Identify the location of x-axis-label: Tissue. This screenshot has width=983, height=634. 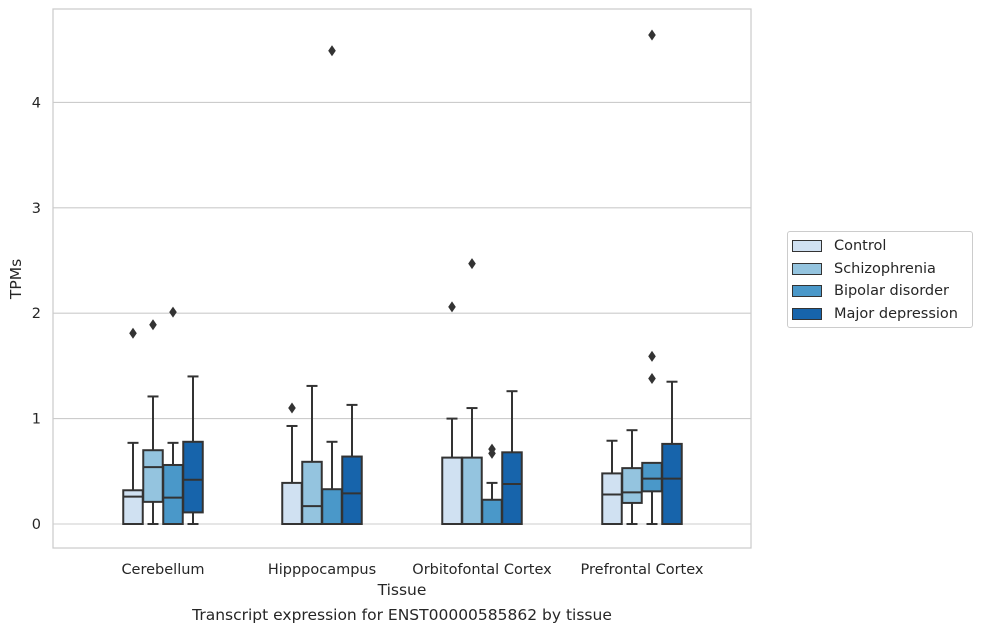
(402, 590).